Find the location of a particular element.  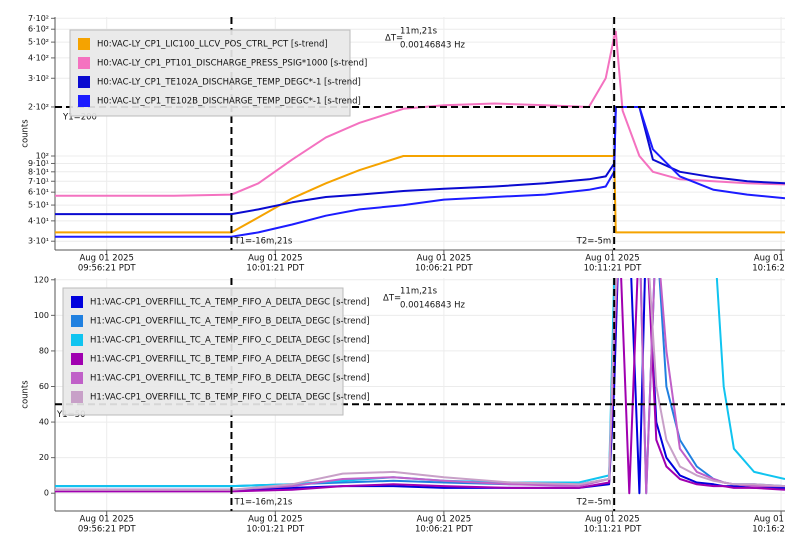

y-tick-label: 8·10¹ is located at coordinates (38, 171).